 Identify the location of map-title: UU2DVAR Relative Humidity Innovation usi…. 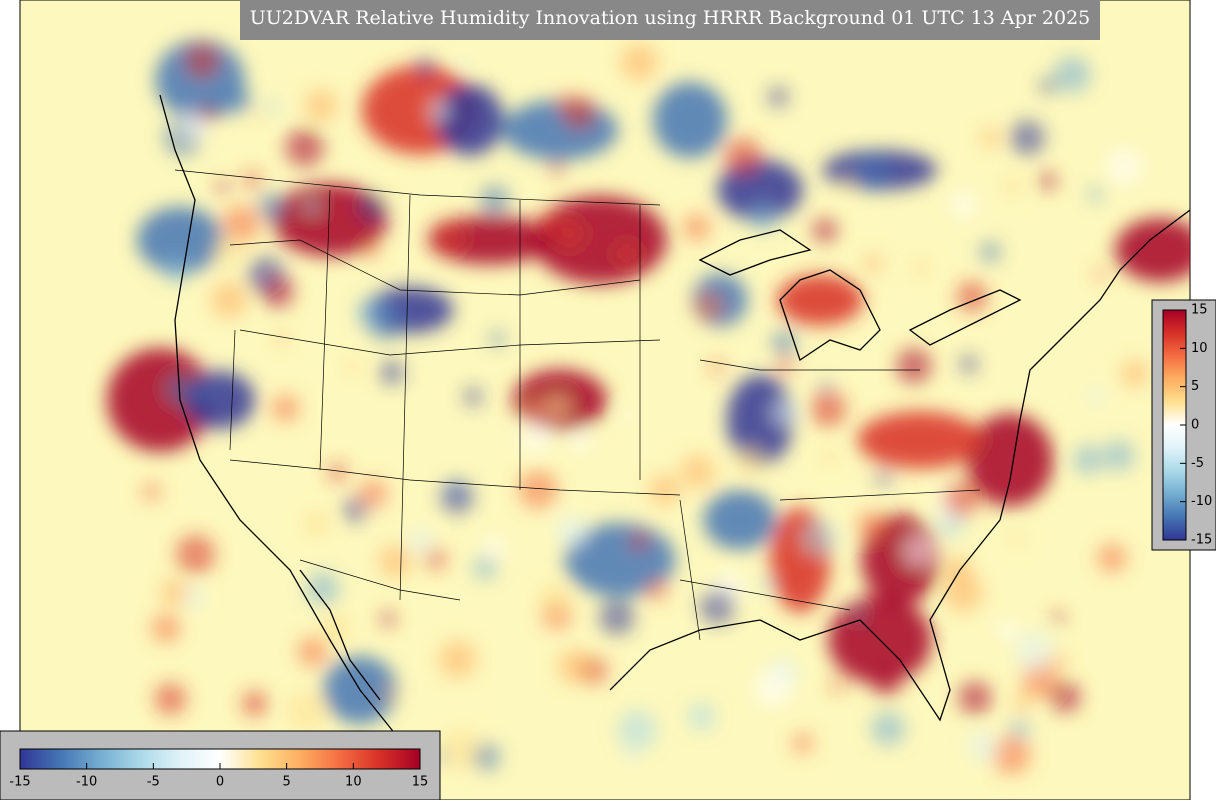
(670, 18).